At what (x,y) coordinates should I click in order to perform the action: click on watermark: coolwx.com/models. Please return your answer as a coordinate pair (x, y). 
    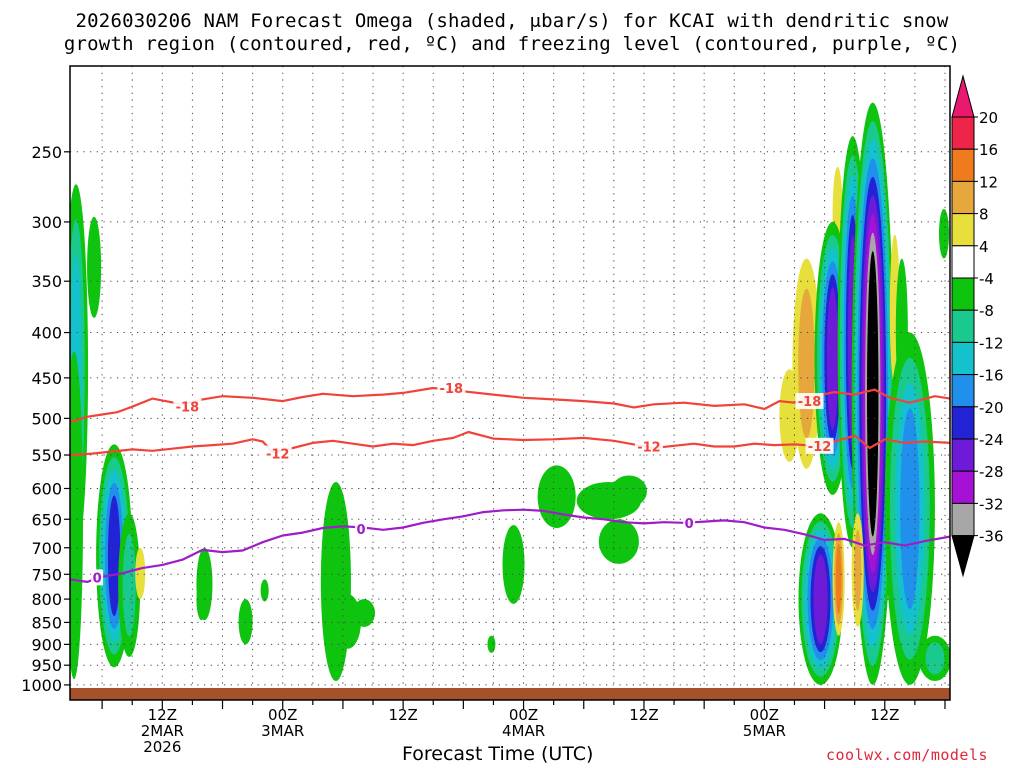
    Looking at the image, I should click on (907, 755).